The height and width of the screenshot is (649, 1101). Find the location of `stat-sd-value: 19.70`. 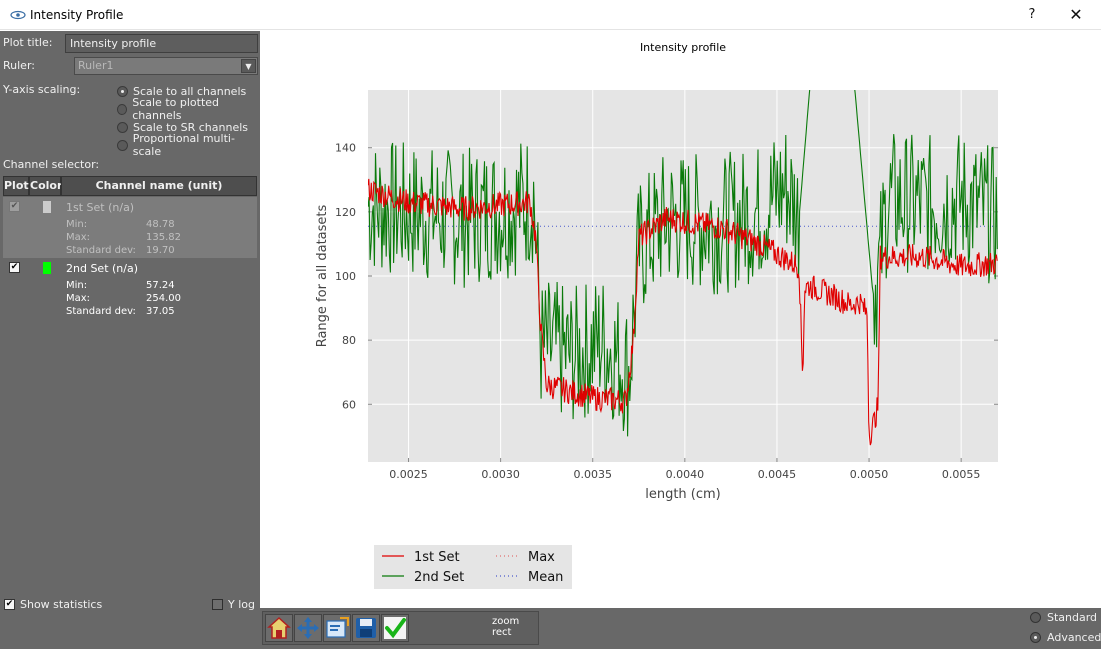

stat-sd-value: 19.70 is located at coordinates (160, 250).